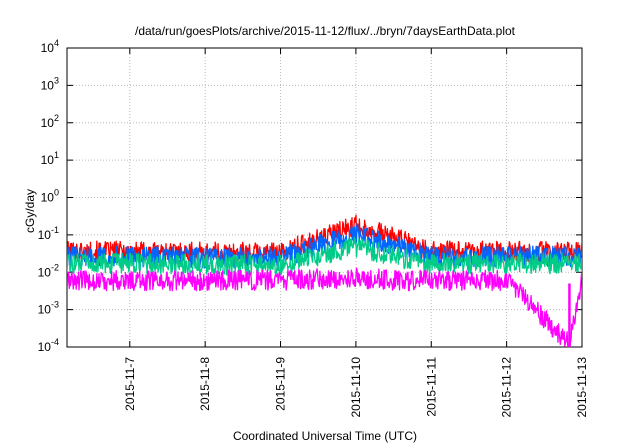 The height and width of the screenshot is (448, 640). What do you see at coordinates (50, 158) in the screenshot?
I see `y-tick-label: 10¹` at bounding box center [50, 158].